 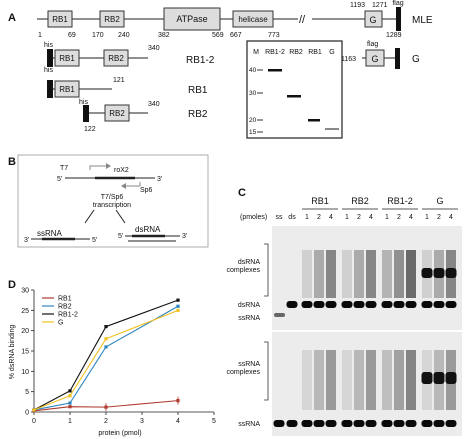 I want to click on pos-1: 1, so click(x=40, y=35).